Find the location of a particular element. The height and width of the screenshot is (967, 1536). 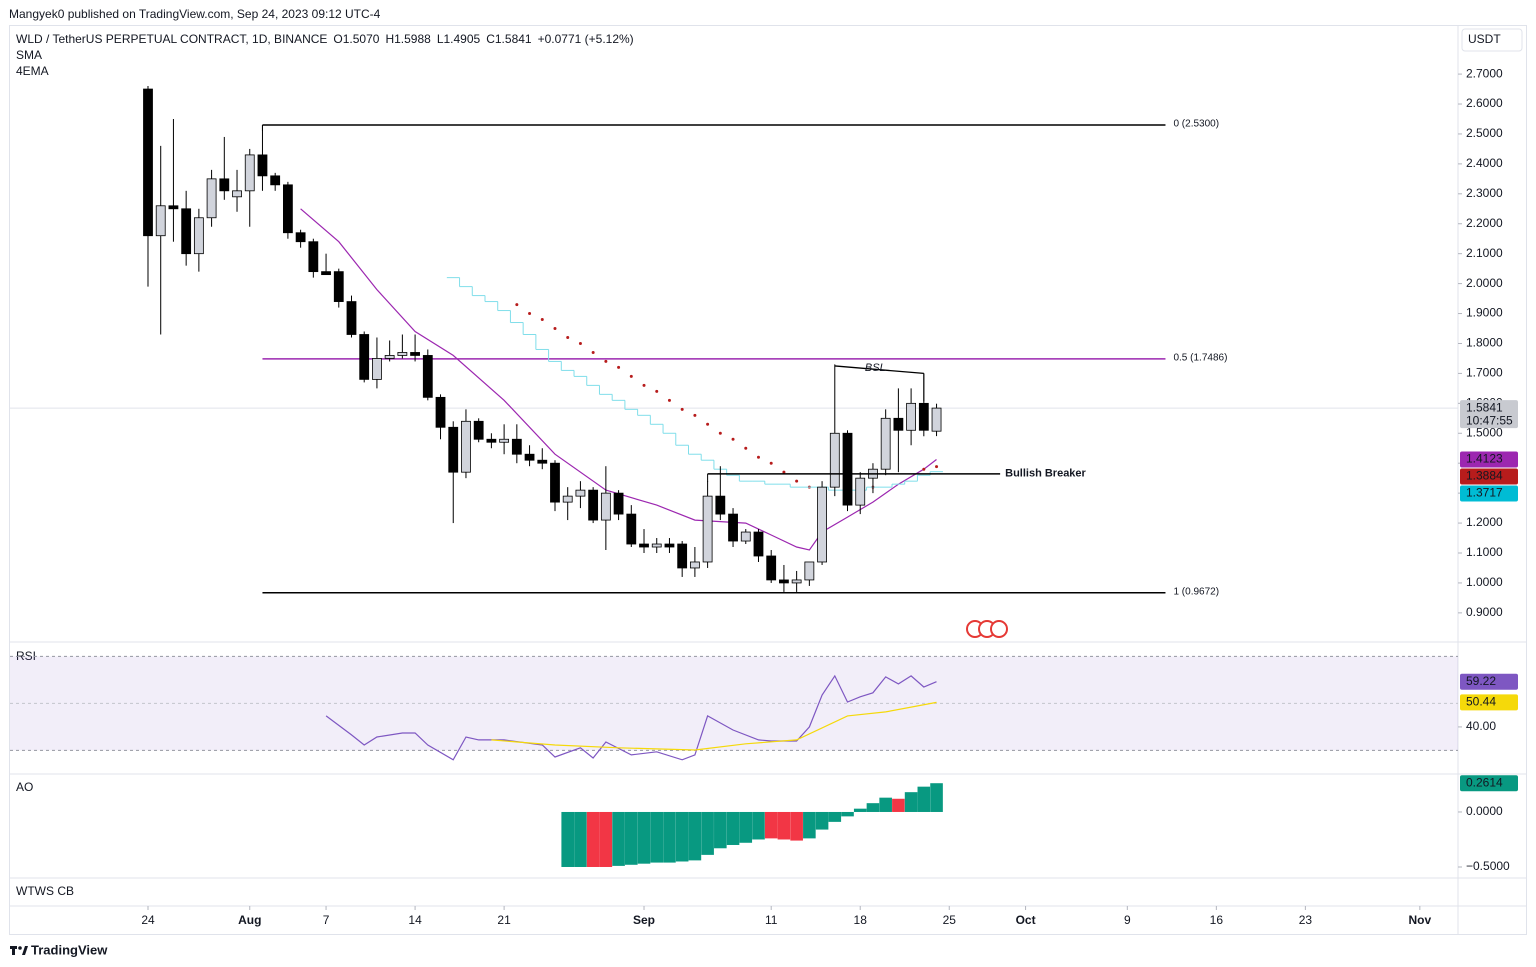

y-tick-label: 2.6000 is located at coordinates (1484, 103).